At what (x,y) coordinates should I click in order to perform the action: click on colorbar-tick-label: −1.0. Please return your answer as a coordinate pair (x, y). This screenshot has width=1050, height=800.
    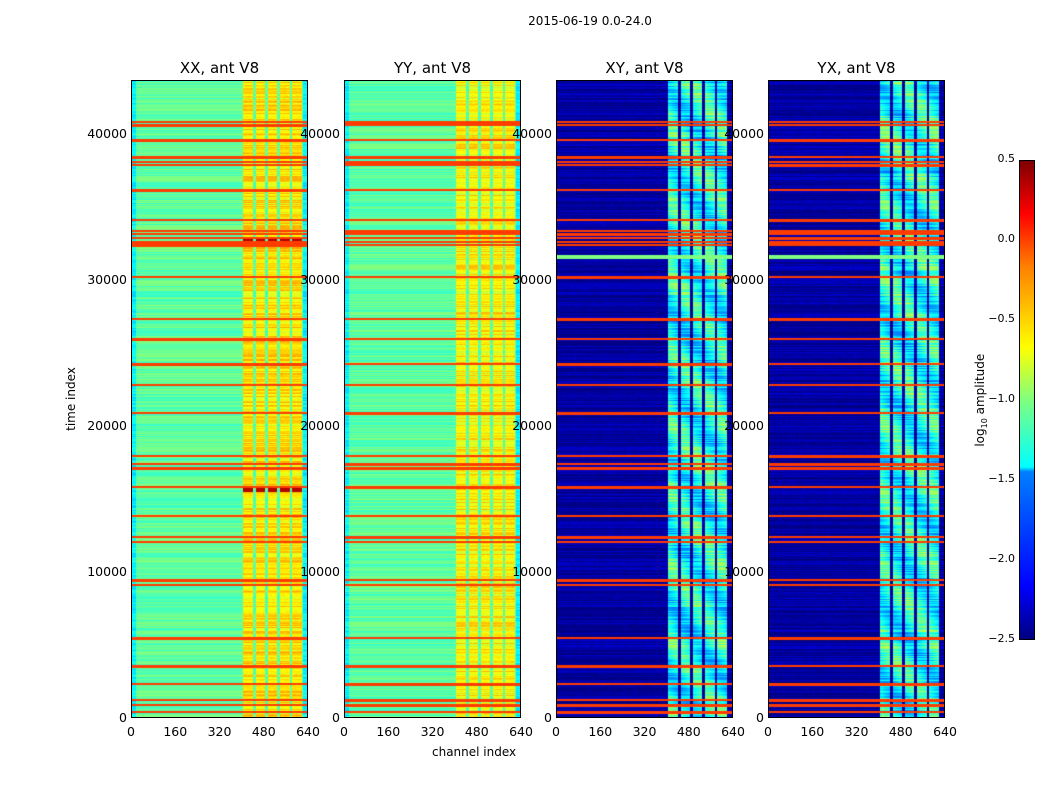
    Looking at the image, I should click on (1001, 398).